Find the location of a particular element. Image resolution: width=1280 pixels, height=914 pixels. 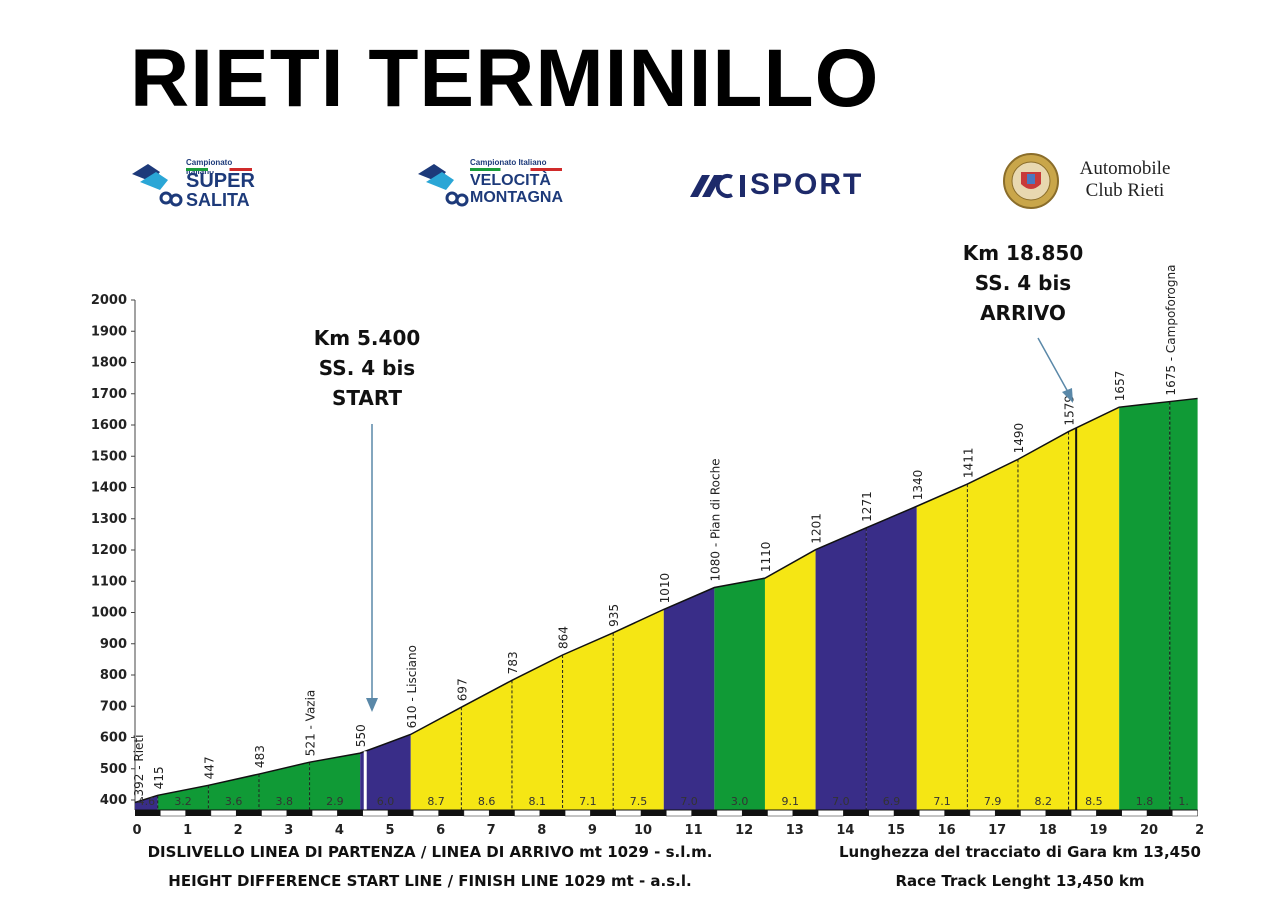

club-badge-icon is located at coordinates (1031, 181).